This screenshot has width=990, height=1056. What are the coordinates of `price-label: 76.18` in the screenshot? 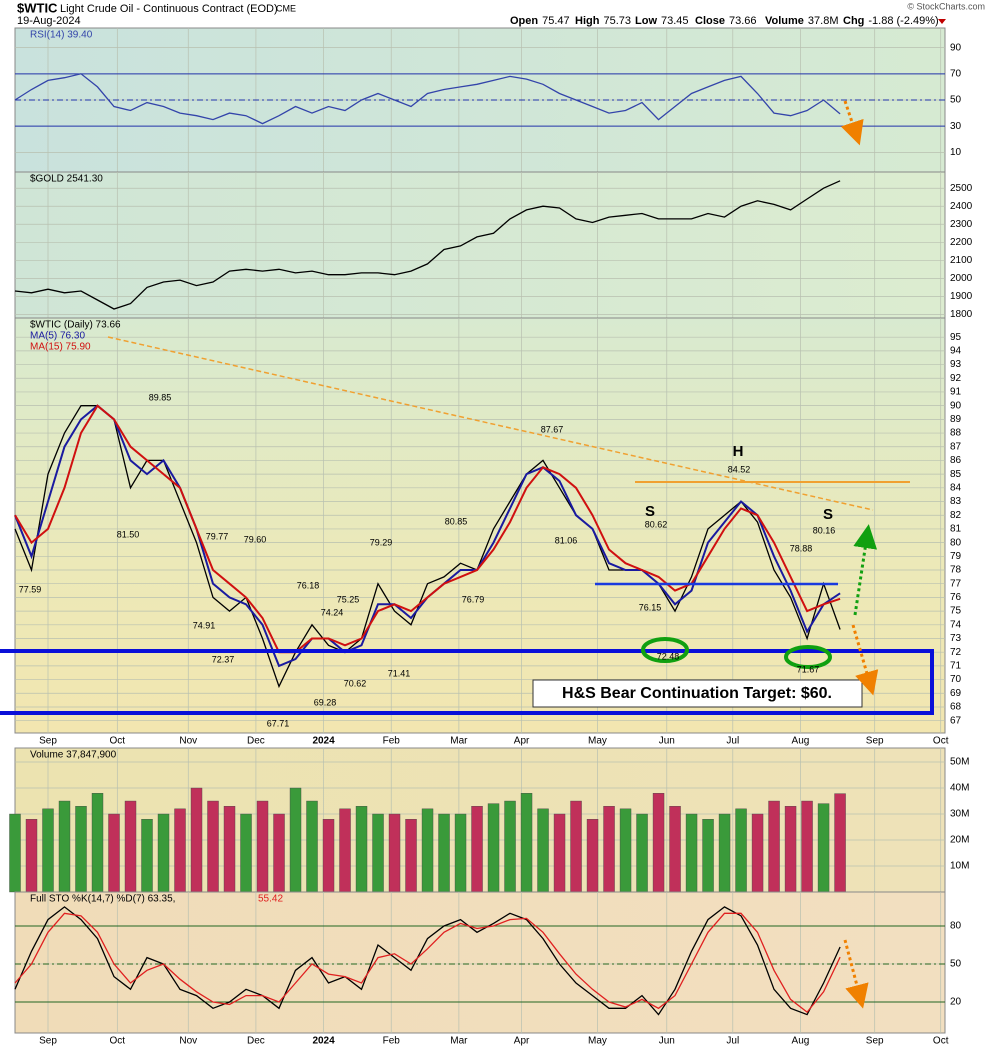 It's located at (308, 585).